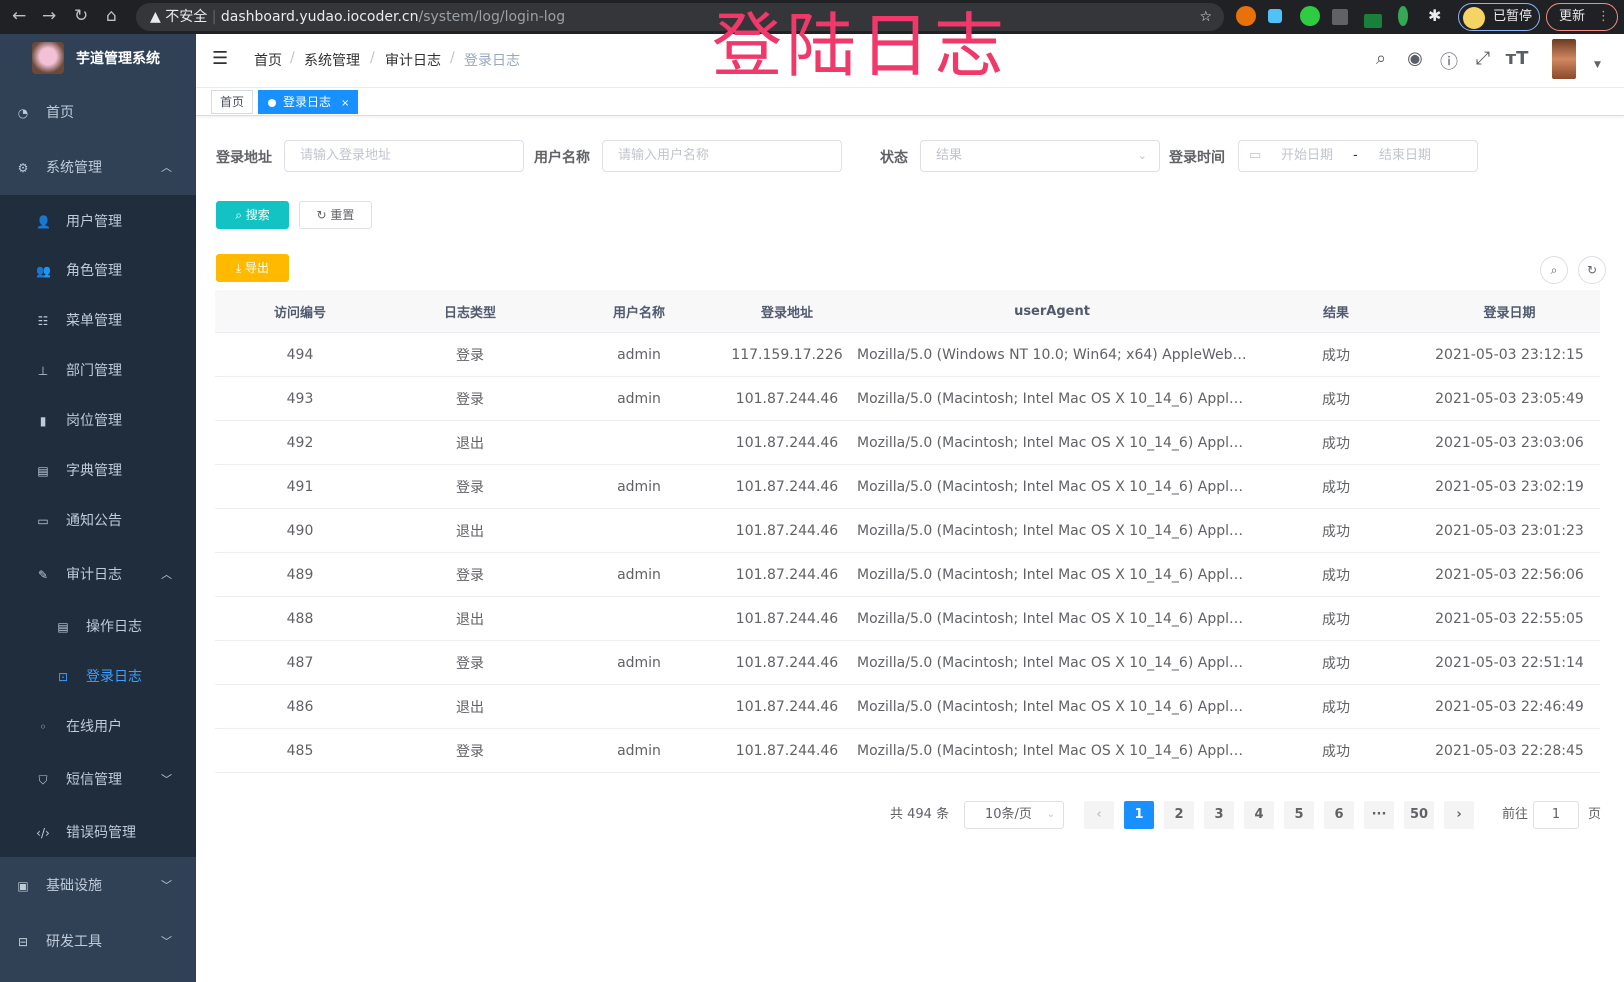 Image resolution: width=1624 pixels, height=982 pixels. Describe the element at coordinates (1509, 398) in the screenshot. I see `table-cell: 2021-05-03 23:05:49` at that location.